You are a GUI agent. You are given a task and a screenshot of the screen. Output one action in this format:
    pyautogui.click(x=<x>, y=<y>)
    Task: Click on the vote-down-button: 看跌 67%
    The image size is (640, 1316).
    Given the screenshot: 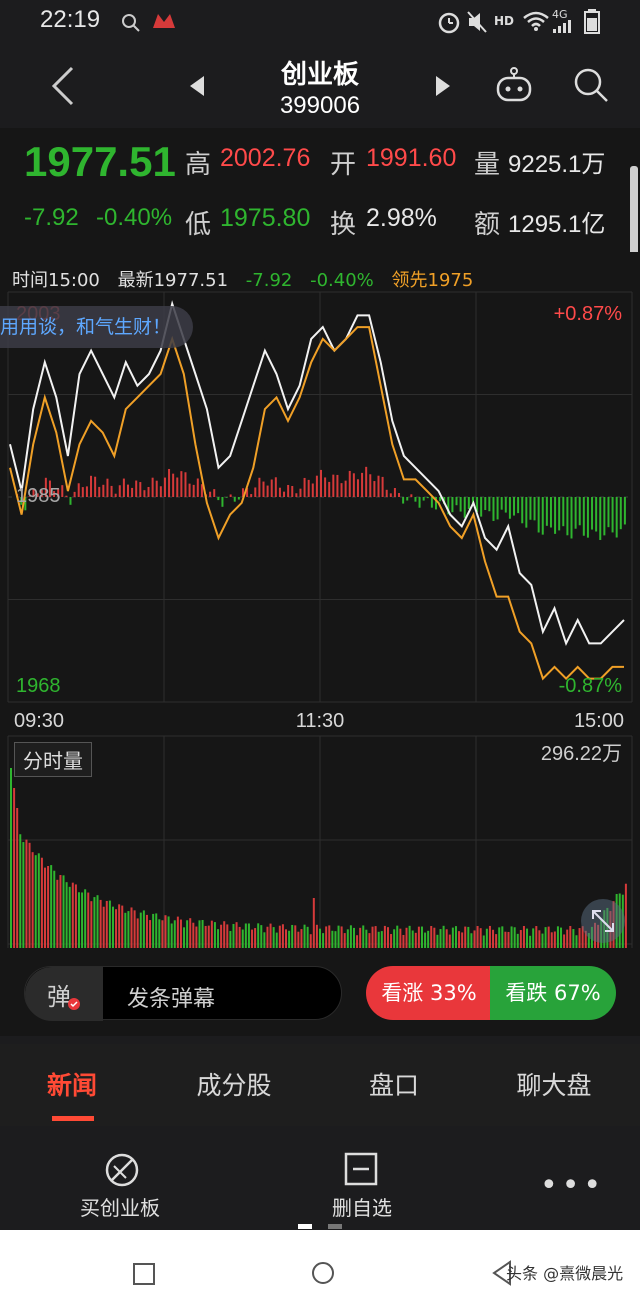 What is the action you would take?
    pyautogui.click(x=553, y=993)
    